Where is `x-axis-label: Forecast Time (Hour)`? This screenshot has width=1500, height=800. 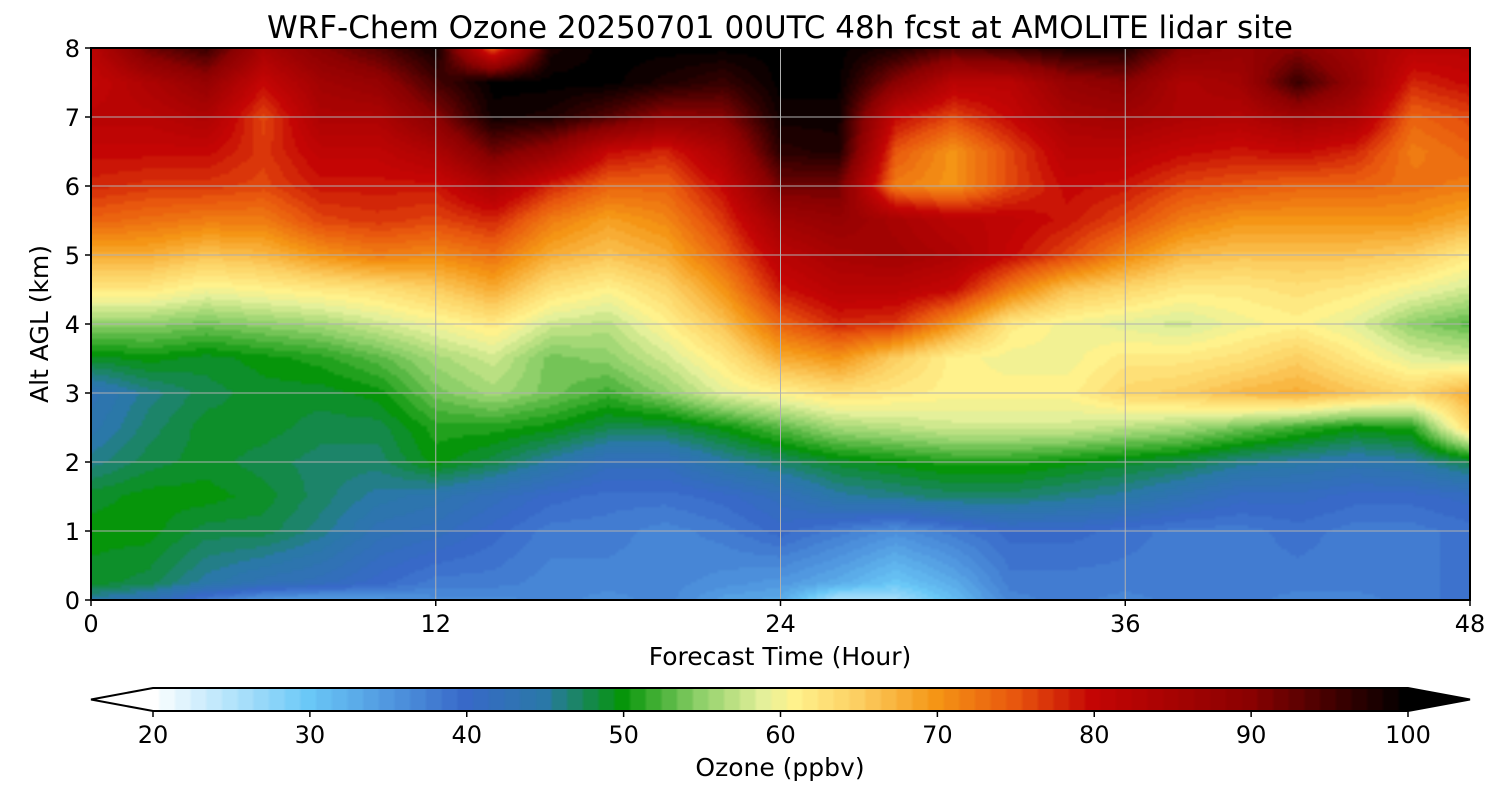 x-axis-label: Forecast Time (Hour) is located at coordinates (780, 656).